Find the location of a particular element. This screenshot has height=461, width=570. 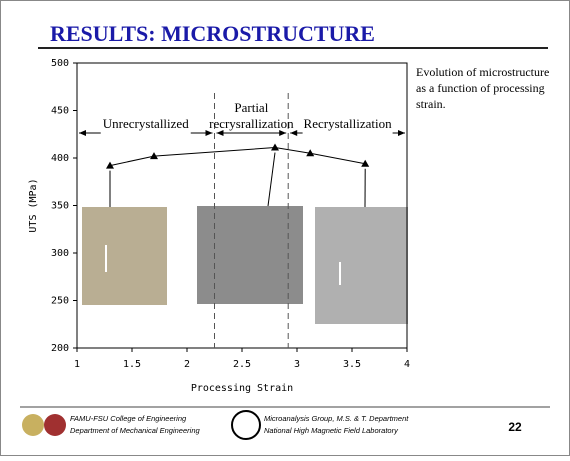

x-tick-label: 2 is located at coordinates (187, 364).